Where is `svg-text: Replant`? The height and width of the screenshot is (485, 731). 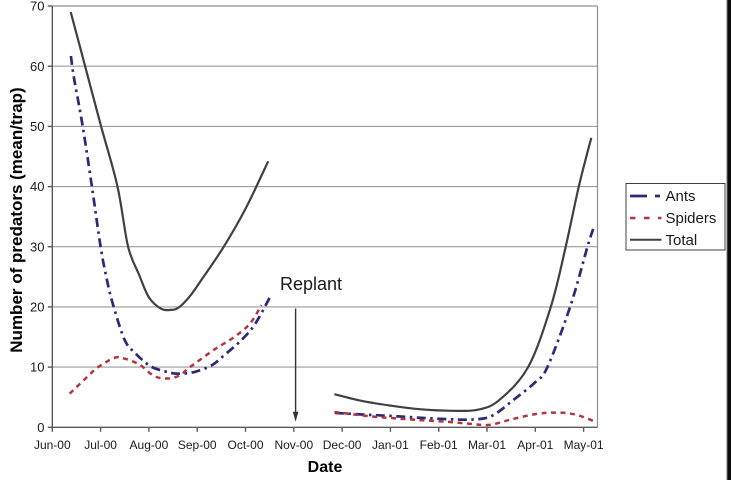 svg-text: Replant is located at coordinates (311, 284).